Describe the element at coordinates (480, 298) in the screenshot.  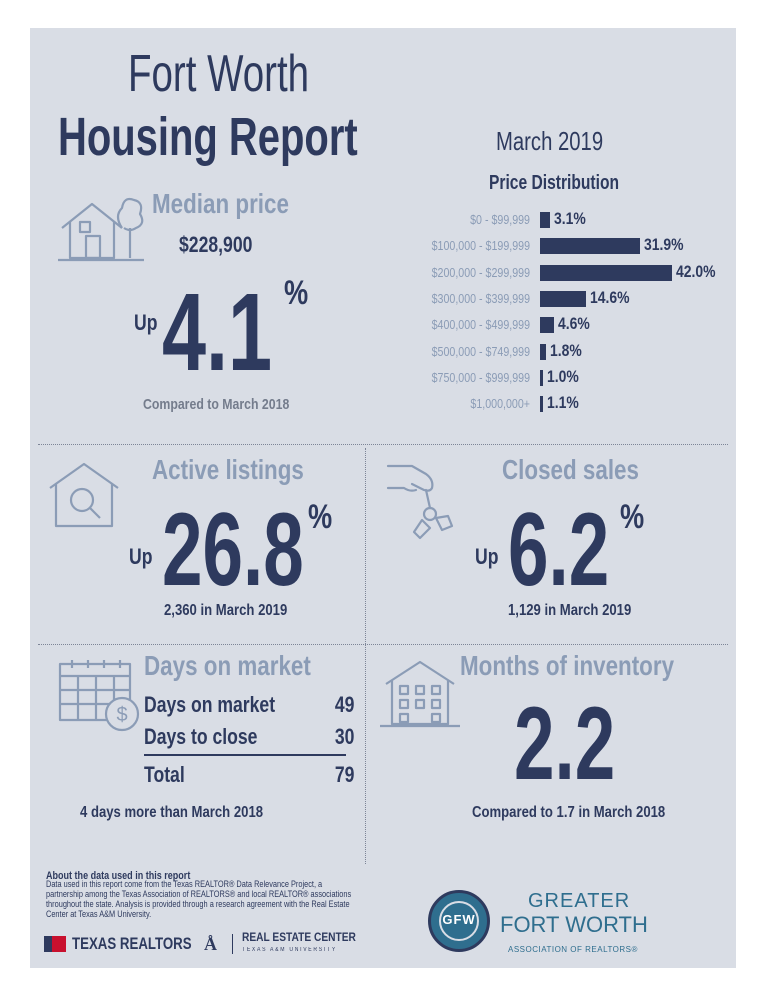
I see `price-bar-label: $300,000 - $399,999` at that location.